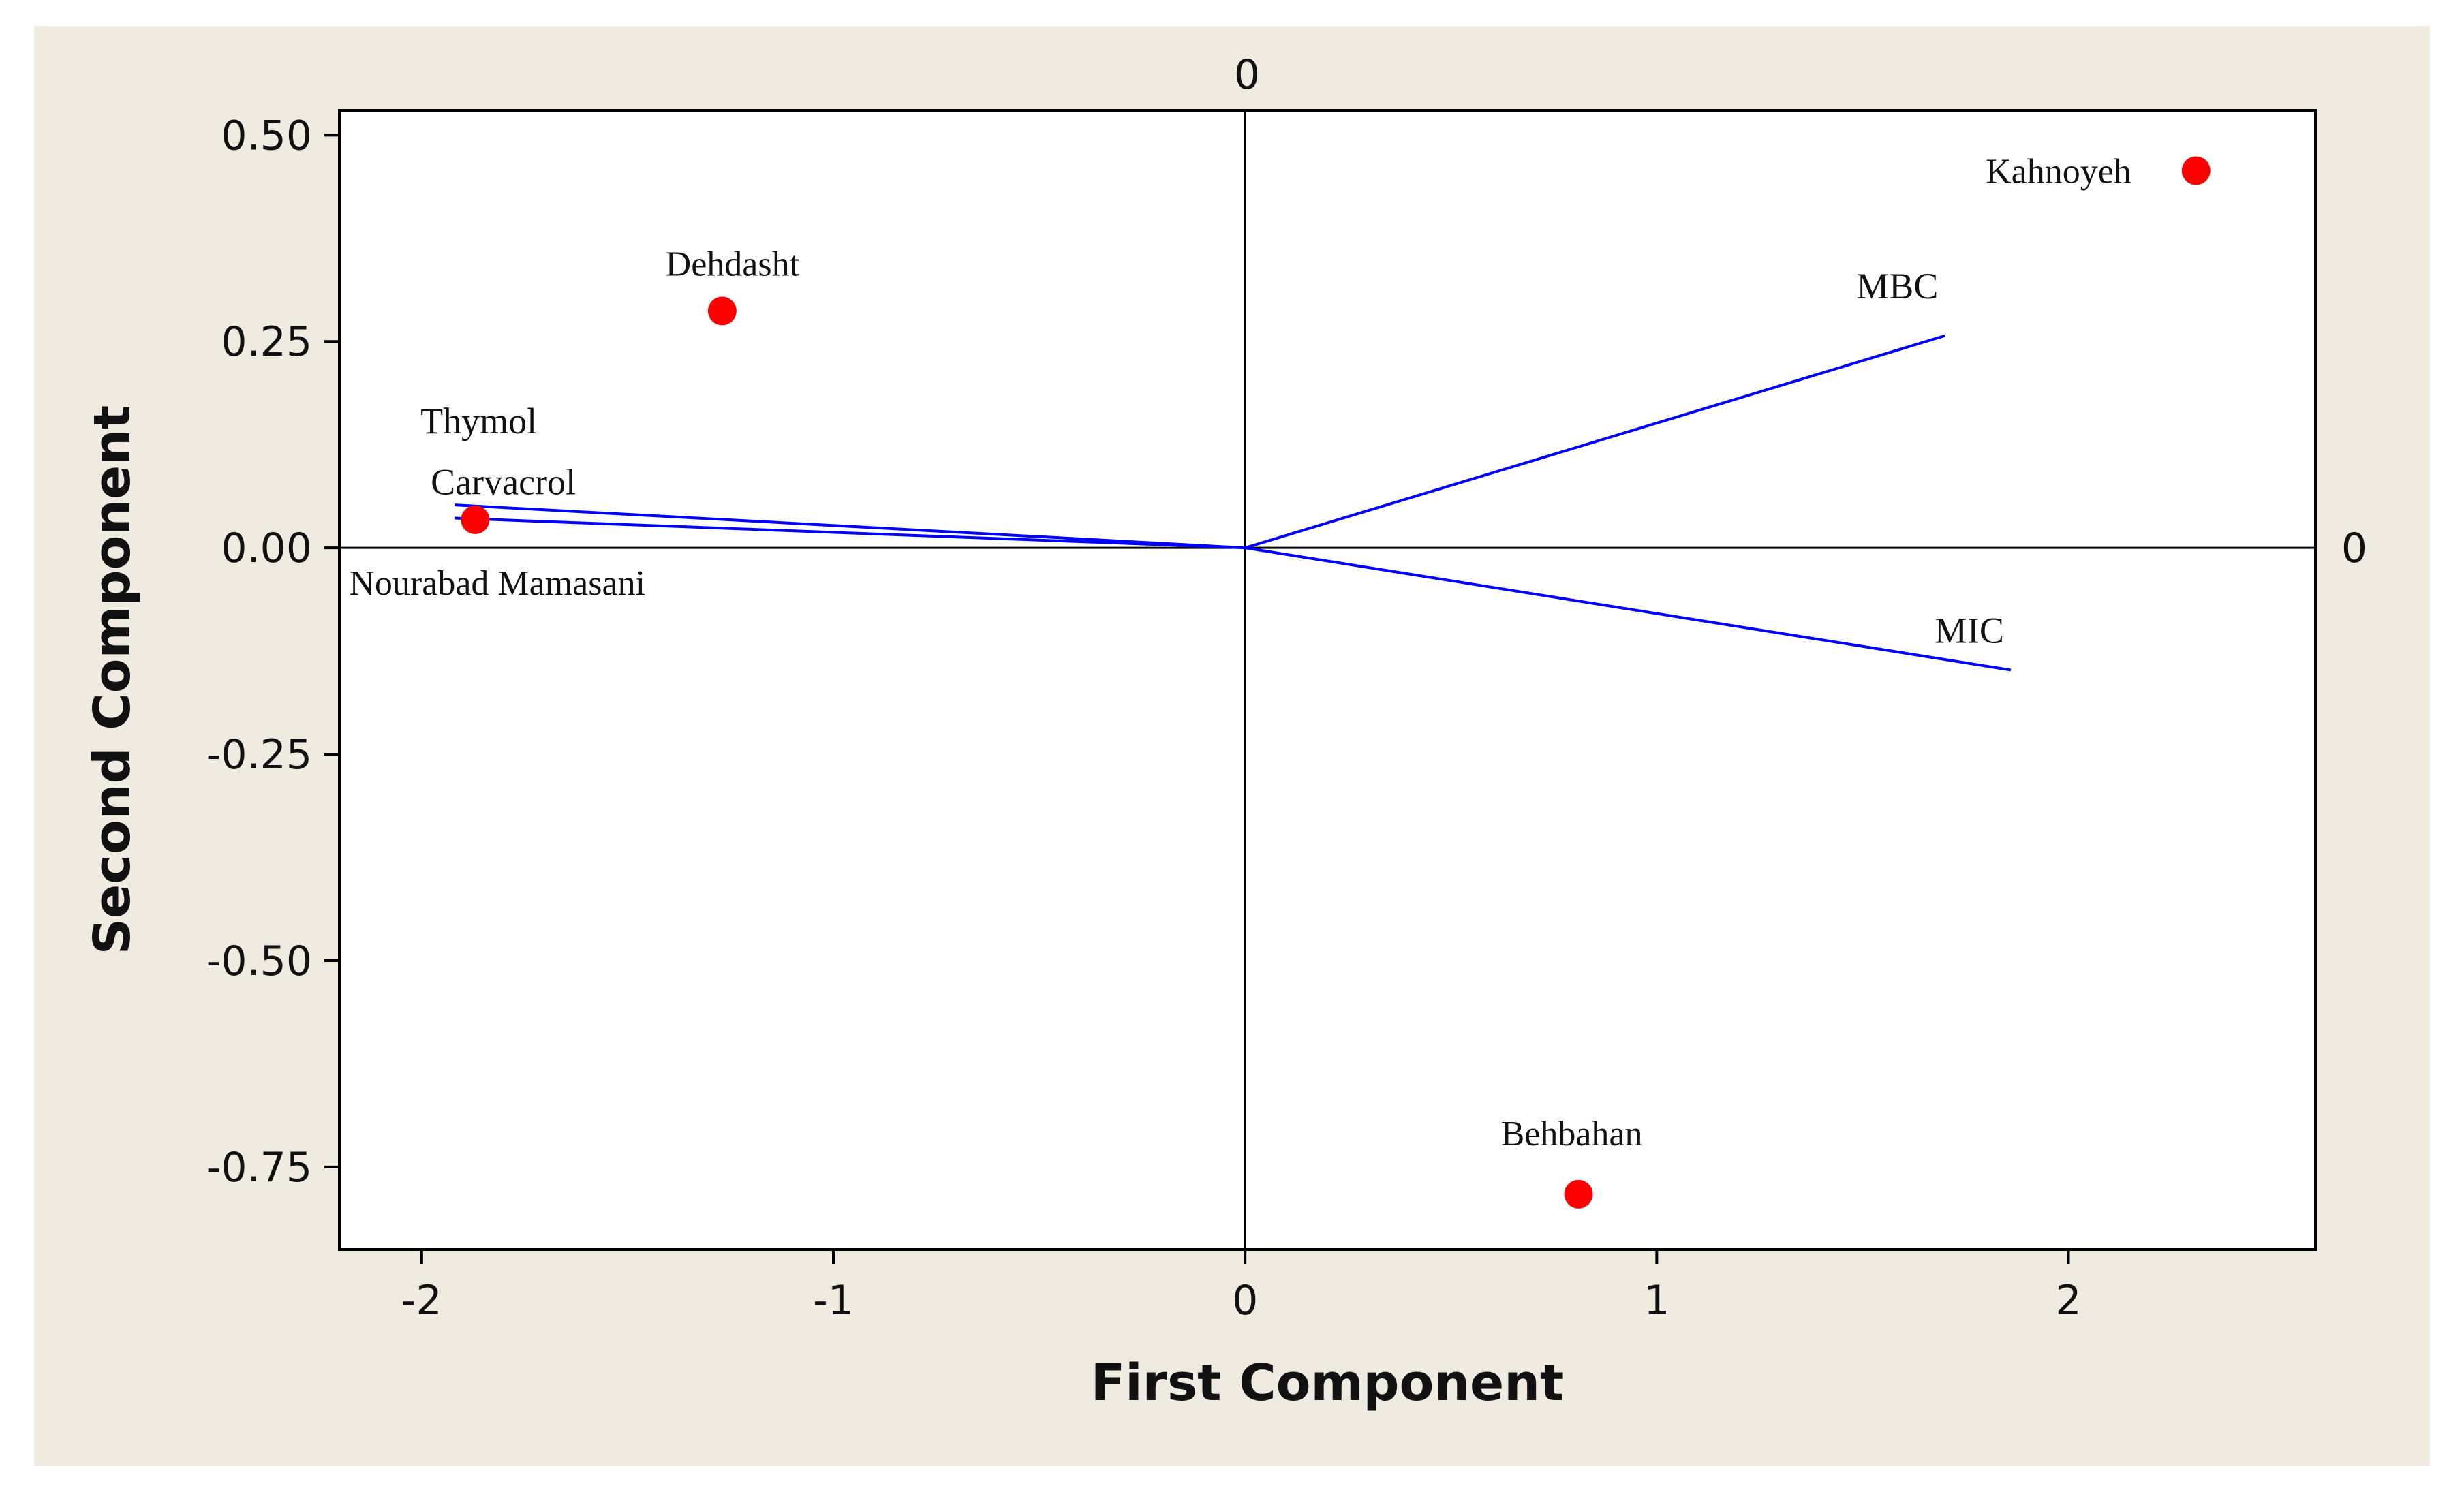 This screenshot has height=1492, width=2464. I want to click on vector-carvacrol, so click(850, 533).